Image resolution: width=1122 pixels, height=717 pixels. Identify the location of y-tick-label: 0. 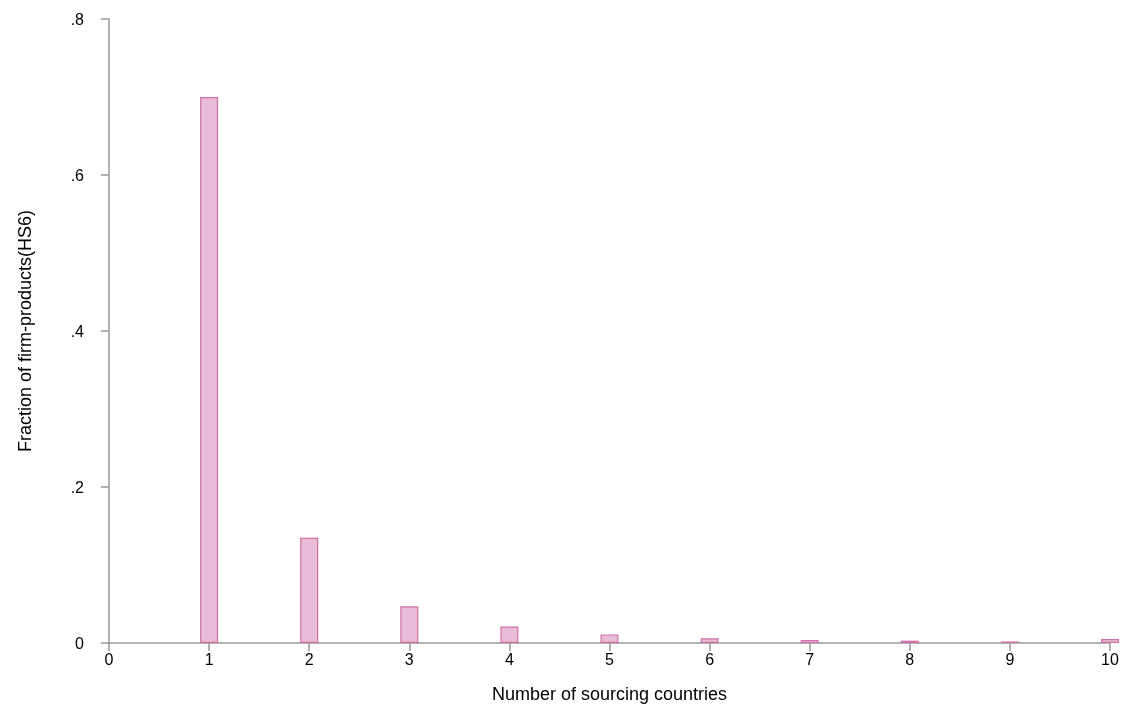
(80, 643).